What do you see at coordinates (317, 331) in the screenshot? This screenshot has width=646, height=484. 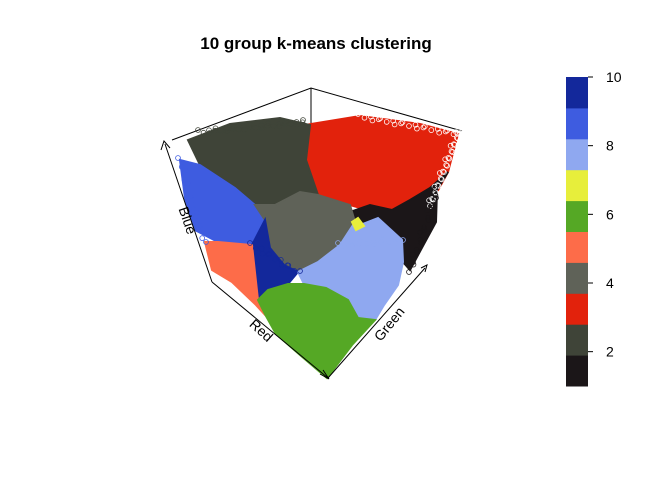 I see `cluster-6-points` at bounding box center [317, 331].